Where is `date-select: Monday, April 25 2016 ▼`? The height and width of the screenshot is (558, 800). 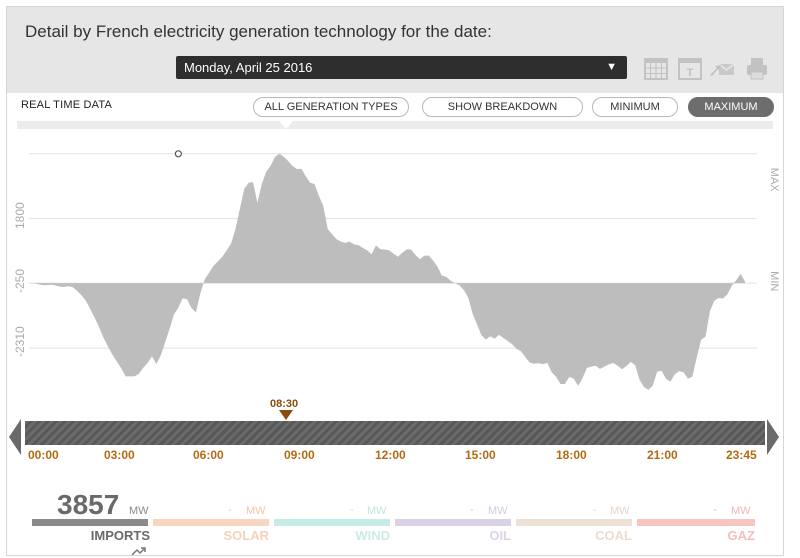 date-select: Monday, April 25 2016 ▼ is located at coordinates (401, 67).